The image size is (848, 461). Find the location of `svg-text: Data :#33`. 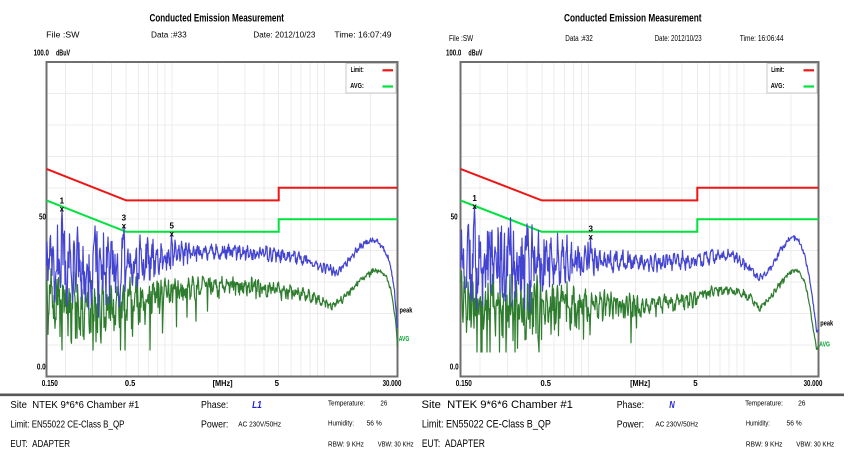

svg-text: Data :#33 is located at coordinates (169, 35).